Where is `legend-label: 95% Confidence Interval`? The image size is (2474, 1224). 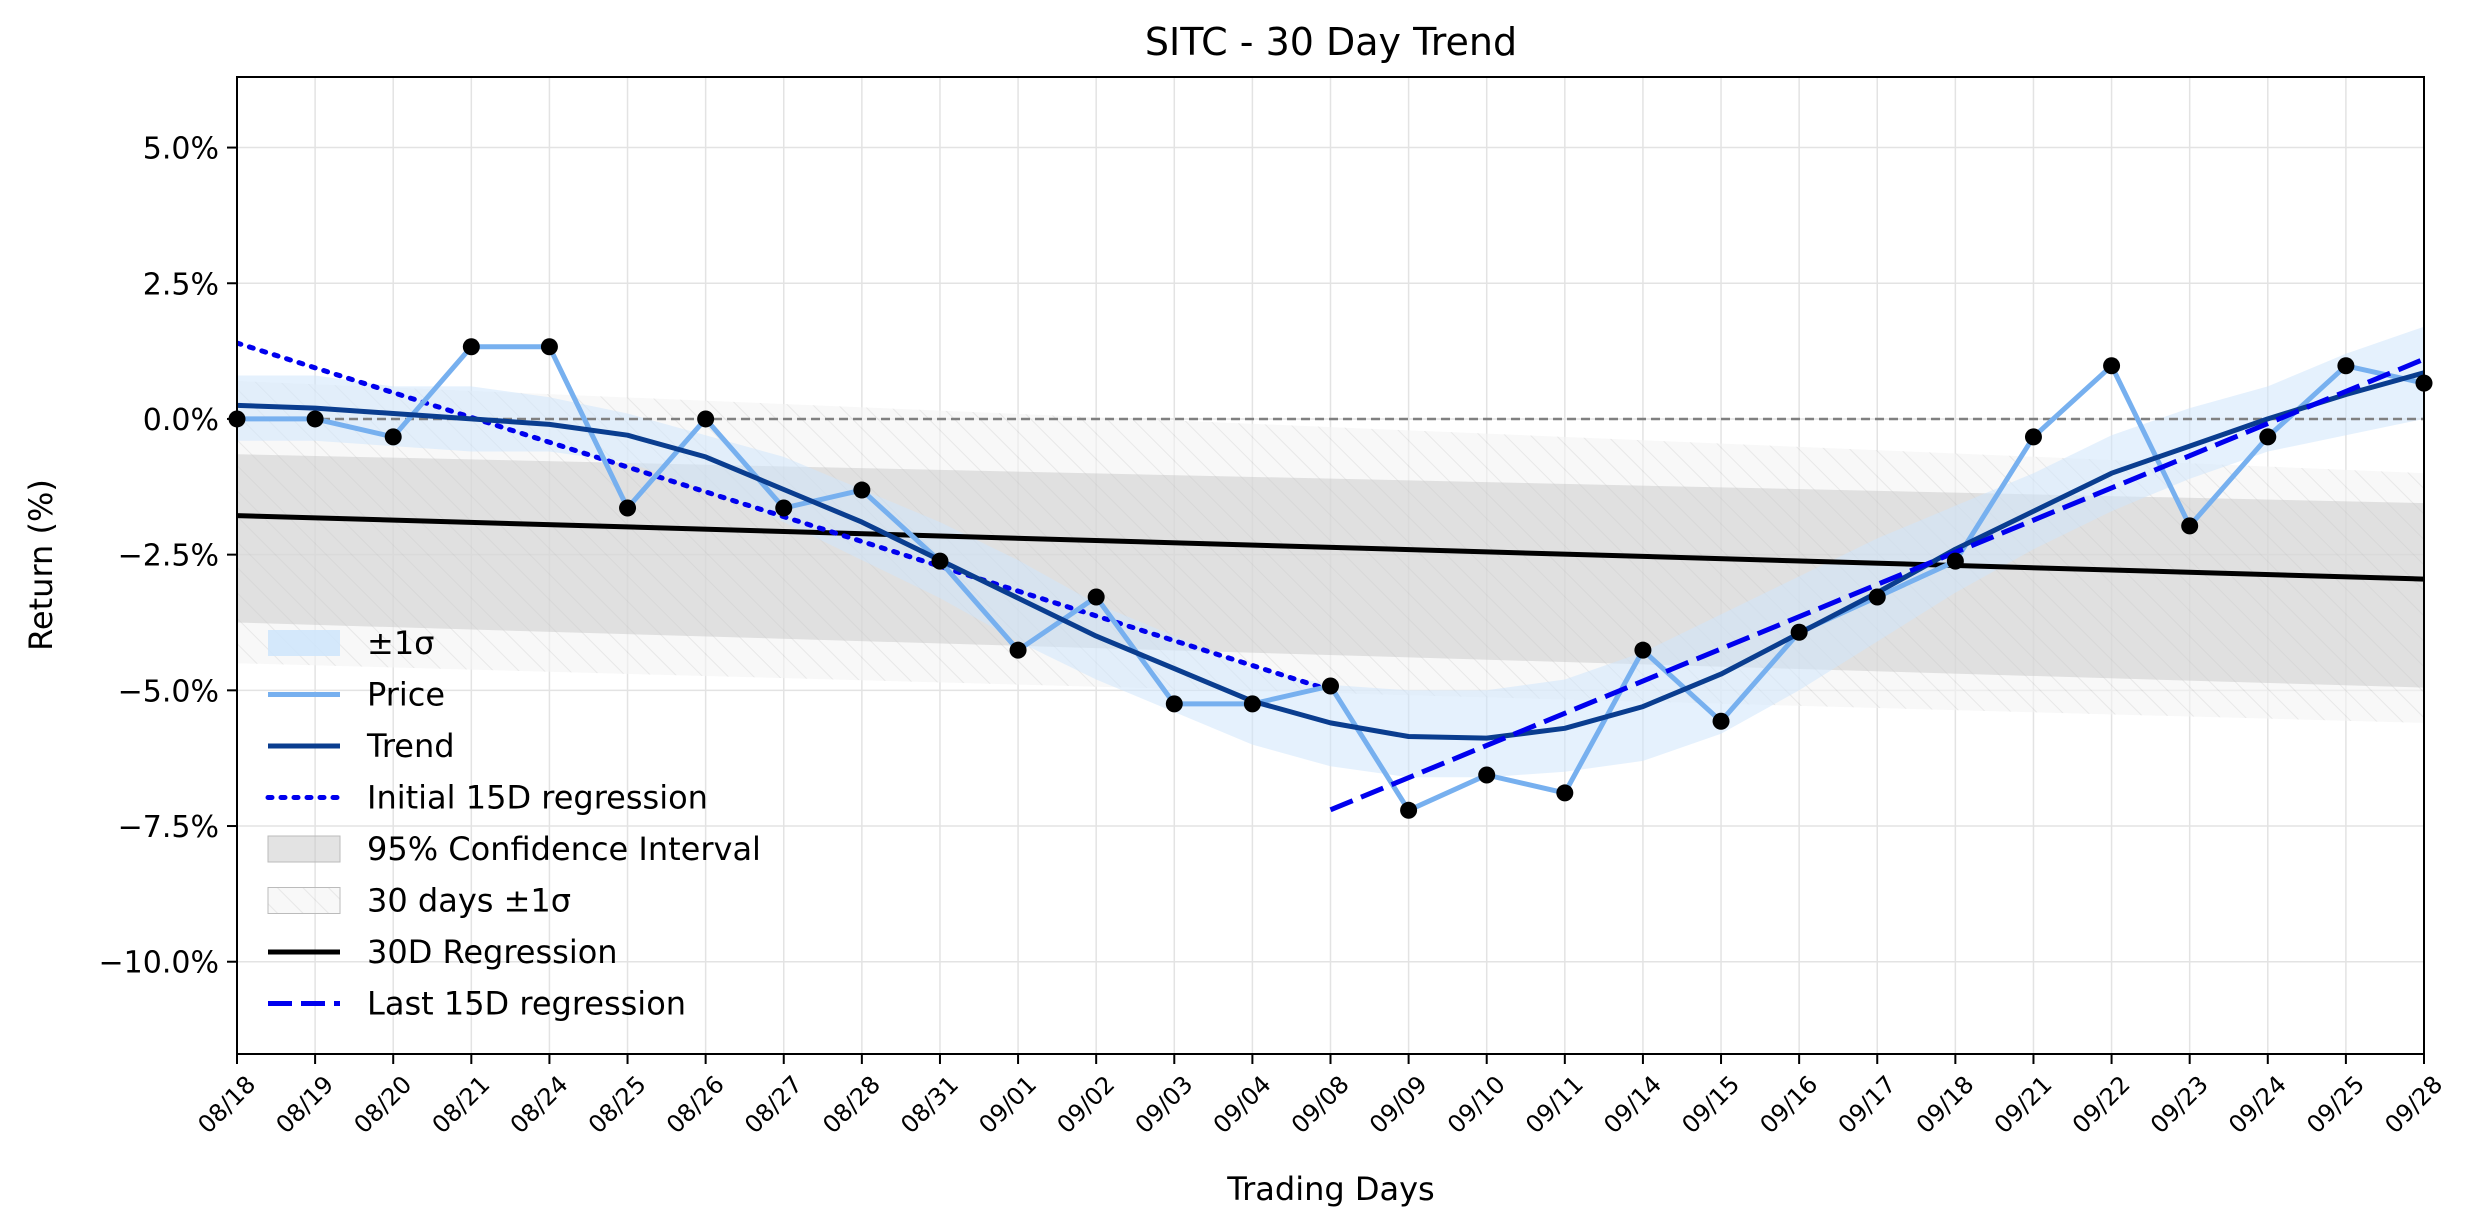 legend-label: 95% Confidence Interval is located at coordinates (564, 849).